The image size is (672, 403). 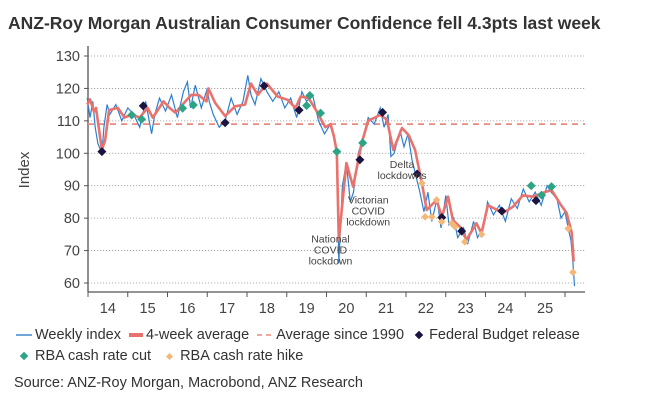 I want to click on y-tick-label: 120, so click(x=68, y=89).